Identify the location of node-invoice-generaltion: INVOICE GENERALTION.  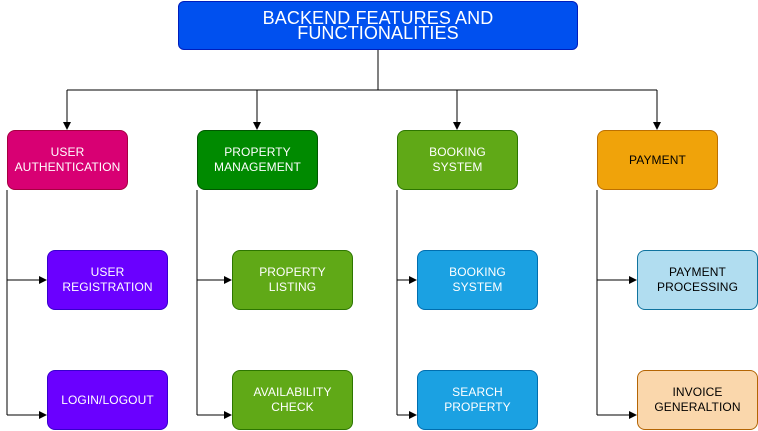
(697, 400).